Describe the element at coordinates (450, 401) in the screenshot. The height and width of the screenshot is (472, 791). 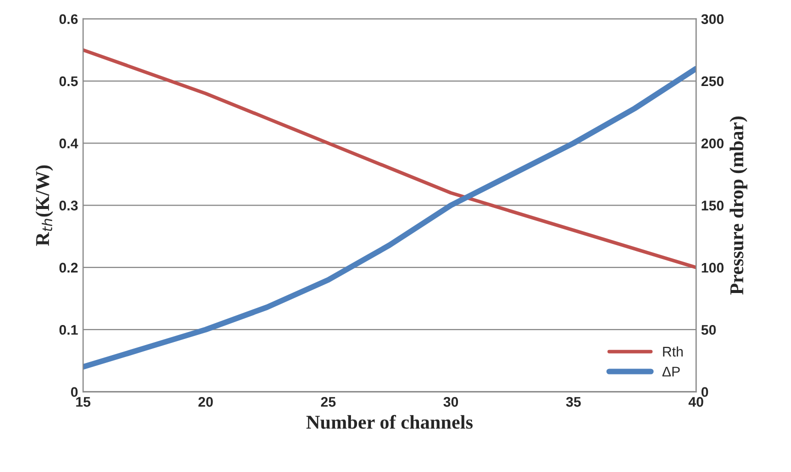
I see `x-tick-label: 30` at that location.